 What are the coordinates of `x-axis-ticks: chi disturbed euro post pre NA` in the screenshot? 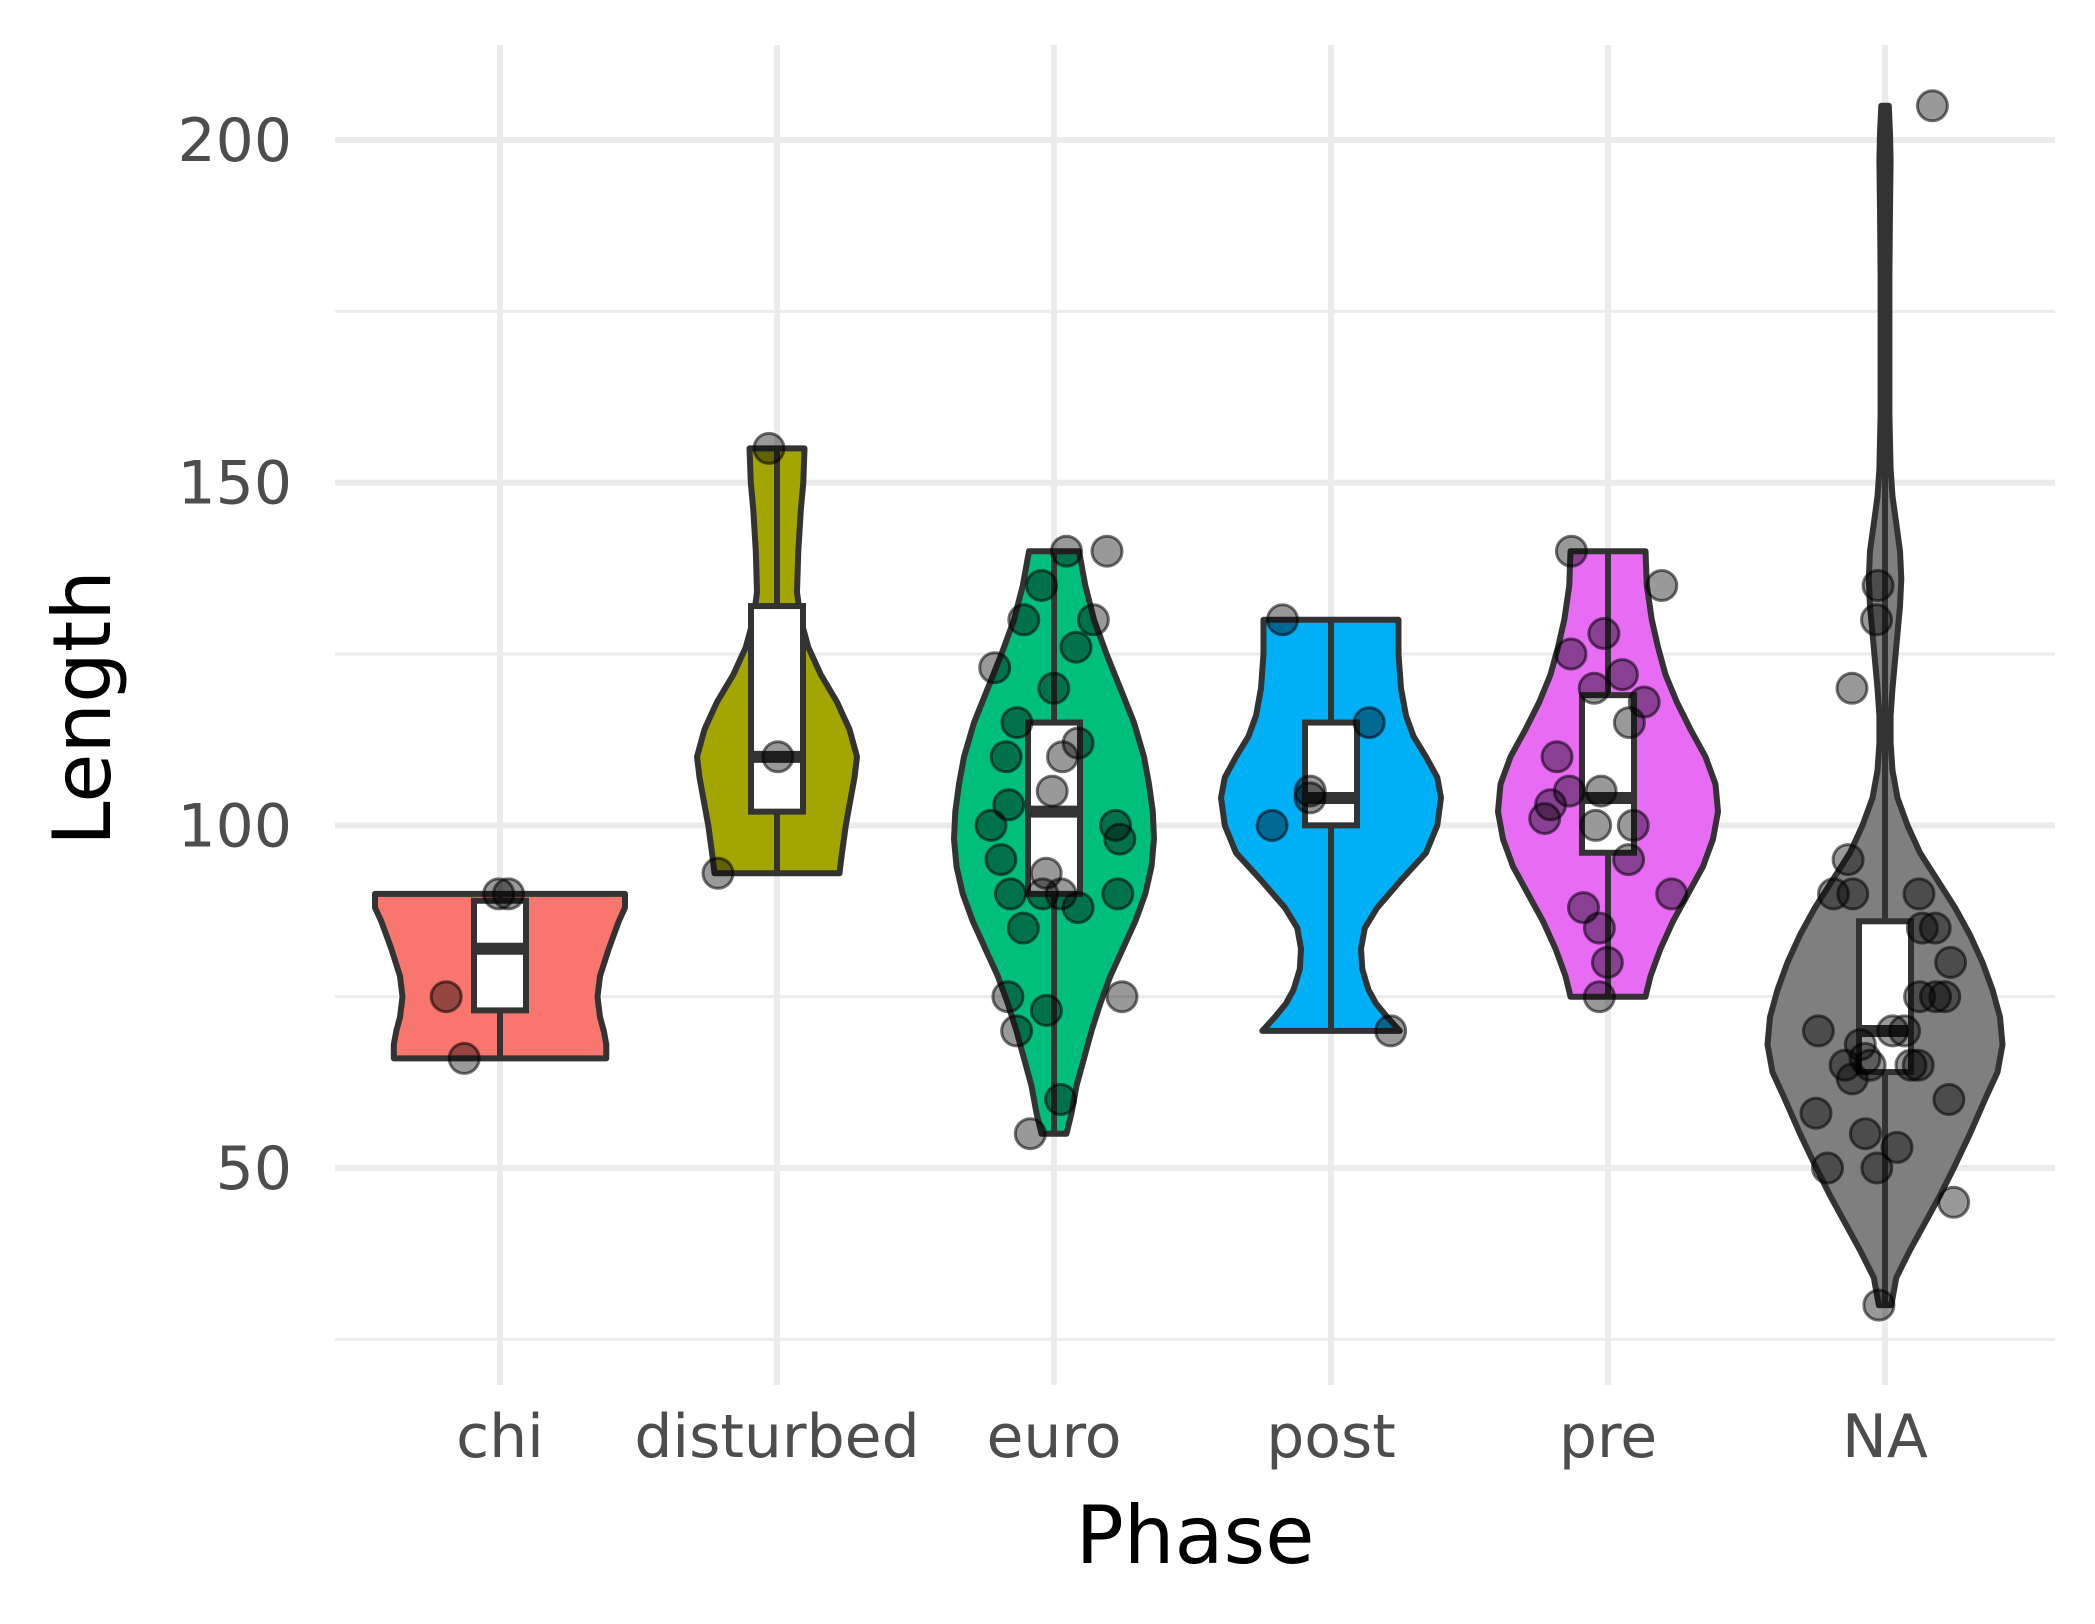 It's located at (1192, 1437).